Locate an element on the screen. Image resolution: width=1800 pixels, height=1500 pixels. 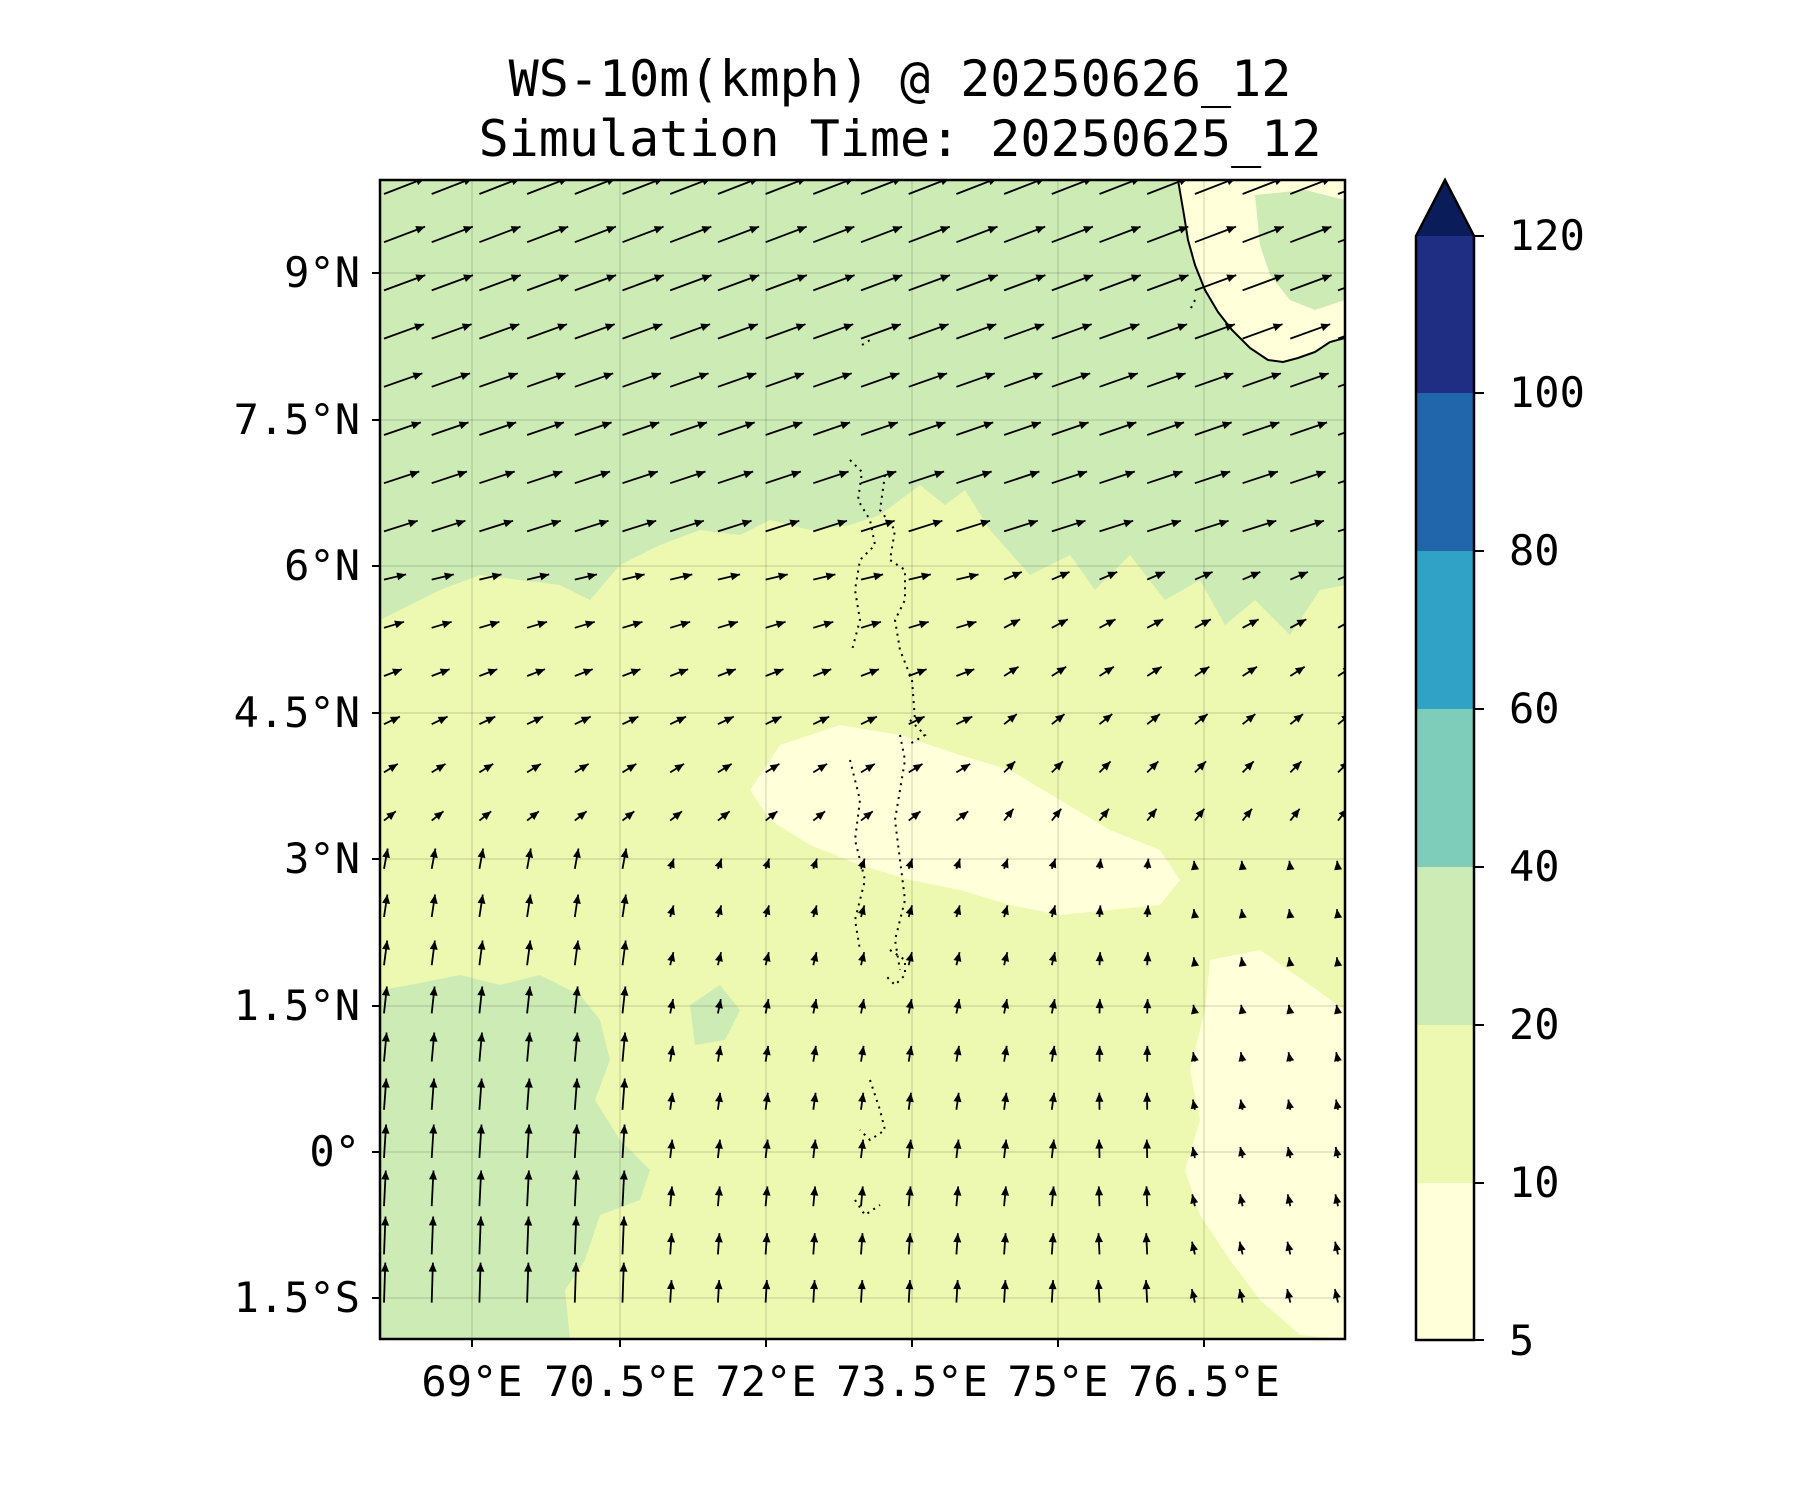
colorbar is located at coordinates (1449, 759).